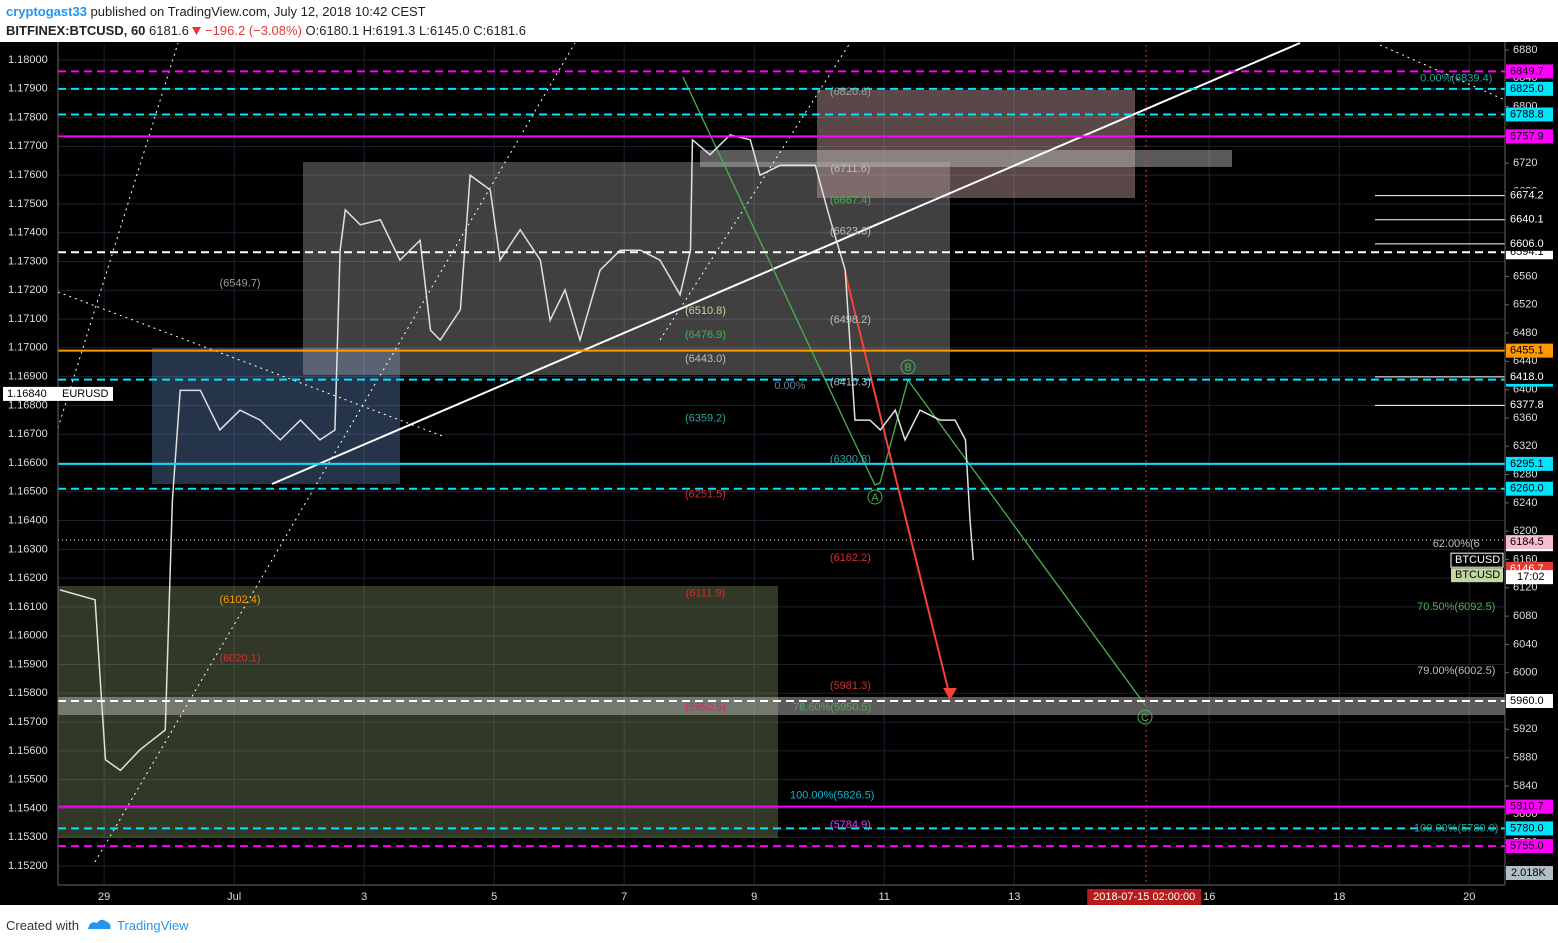 This screenshot has height=943, width=1558. I want to click on y2-tick-label: 1.15400, so click(28, 808).